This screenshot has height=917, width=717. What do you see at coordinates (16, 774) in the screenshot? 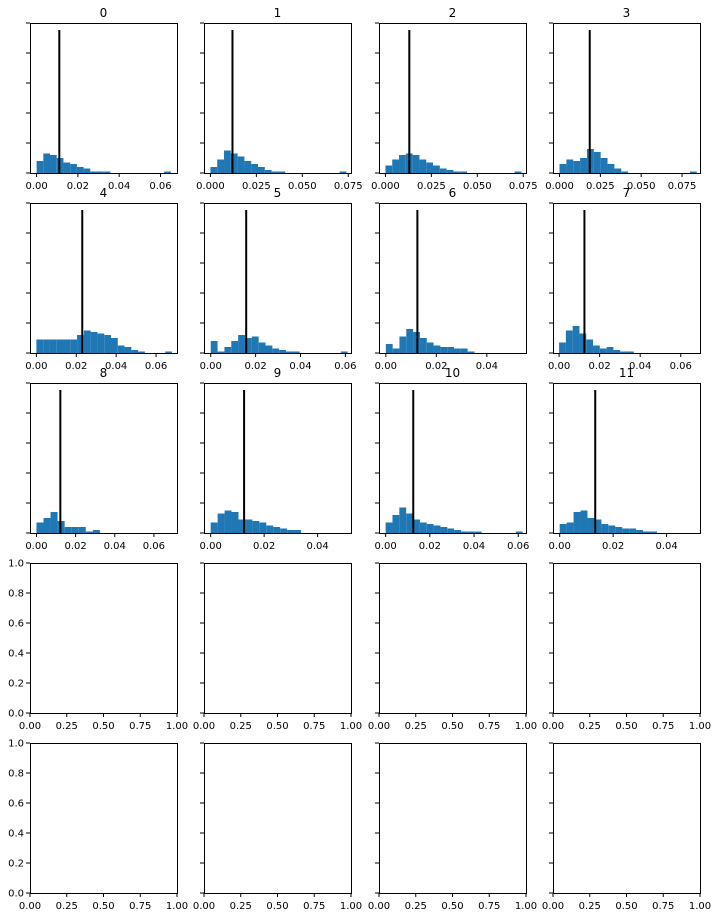
I see `y-tick-label: 0.8` at bounding box center [16, 774].